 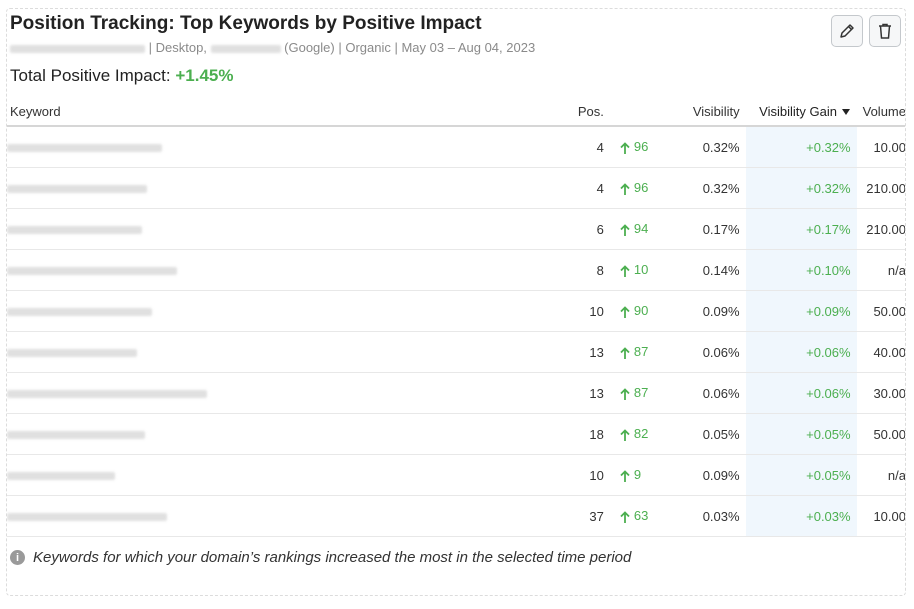 I want to click on table-row: 10 90 0.09% +0.09% 50.00, so click(x=456, y=311).